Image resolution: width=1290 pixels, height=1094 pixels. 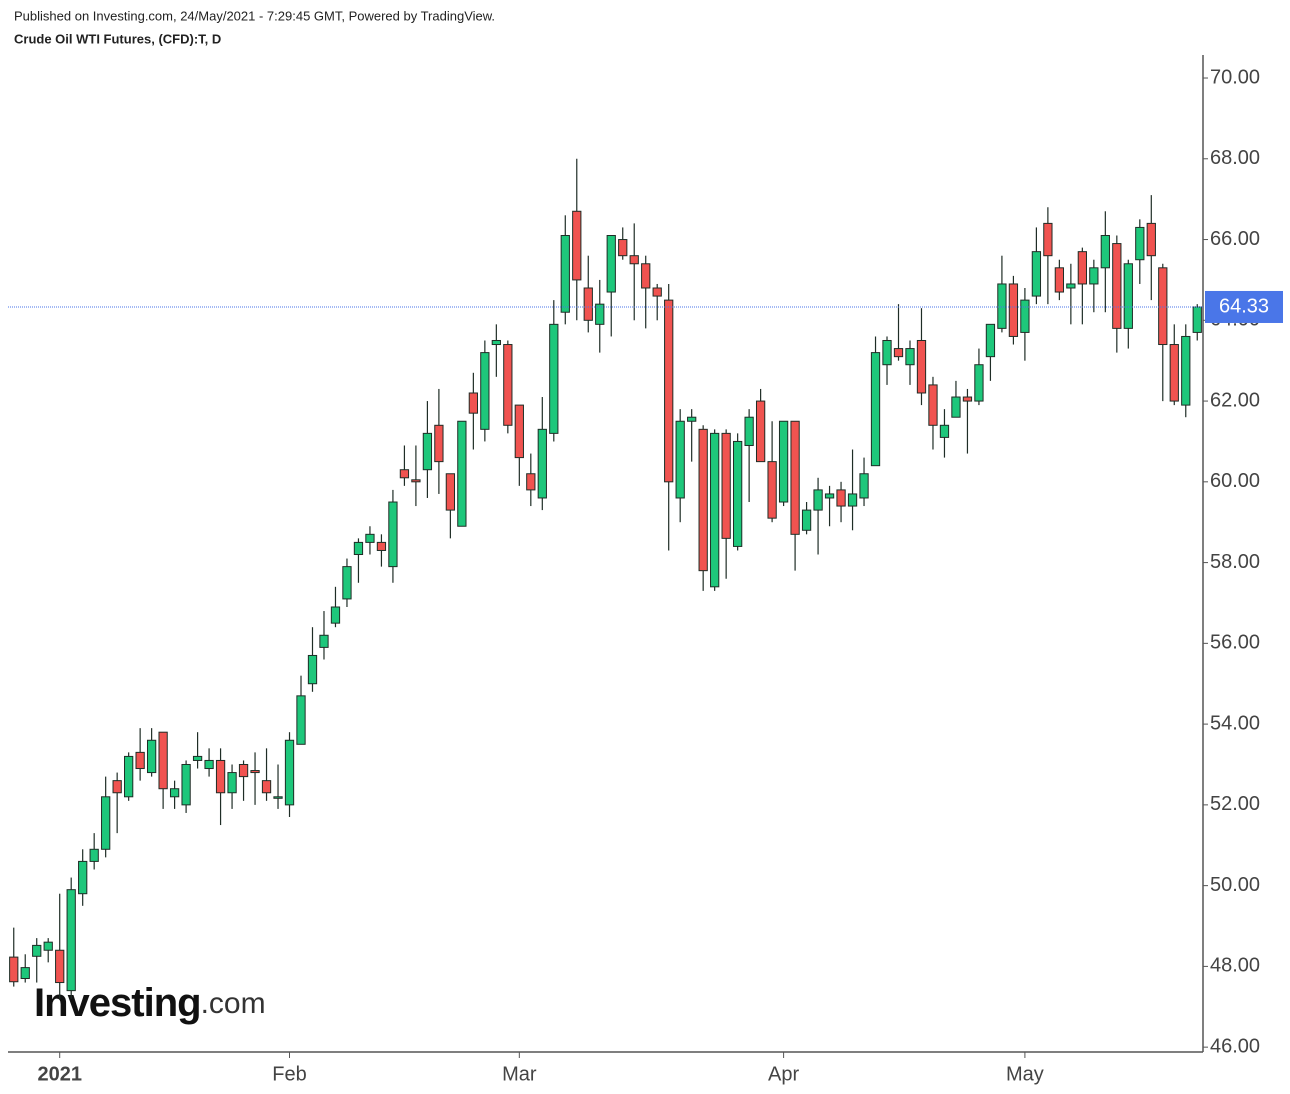 What do you see at coordinates (1235, 643) in the screenshot?
I see `y-tick-label: 56.00` at bounding box center [1235, 643].